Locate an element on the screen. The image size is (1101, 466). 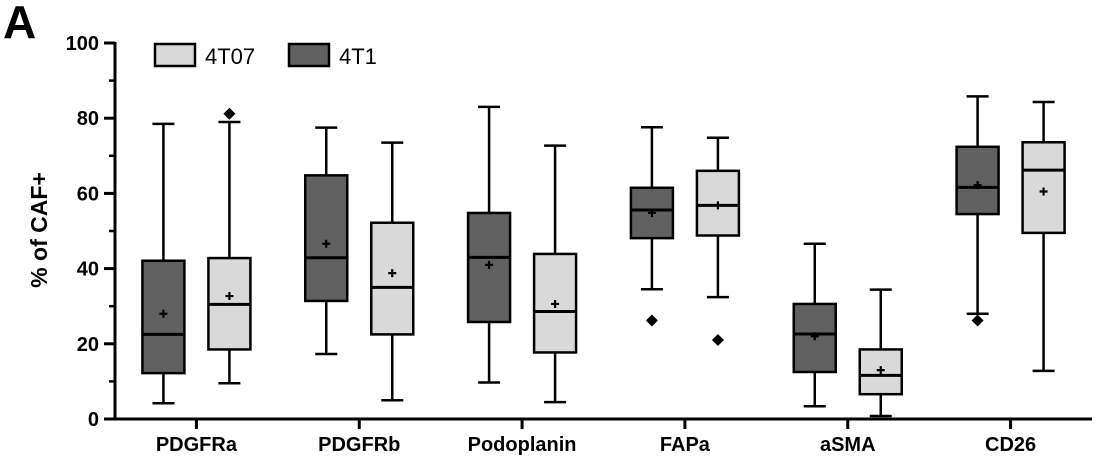
x-tick-label: PDGFRa is located at coordinates (197, 445).